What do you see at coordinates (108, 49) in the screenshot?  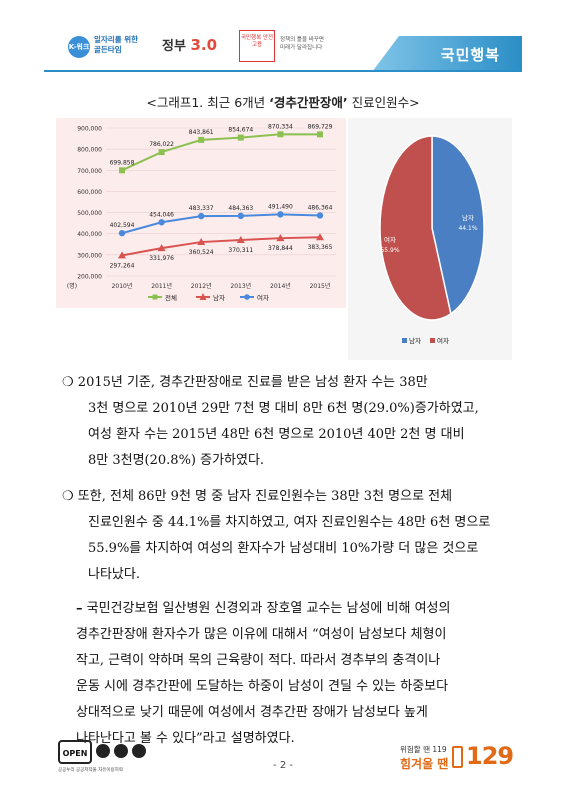 I see `kwork-slogan-line2: 골든타임` at bounding box center [108, 49].